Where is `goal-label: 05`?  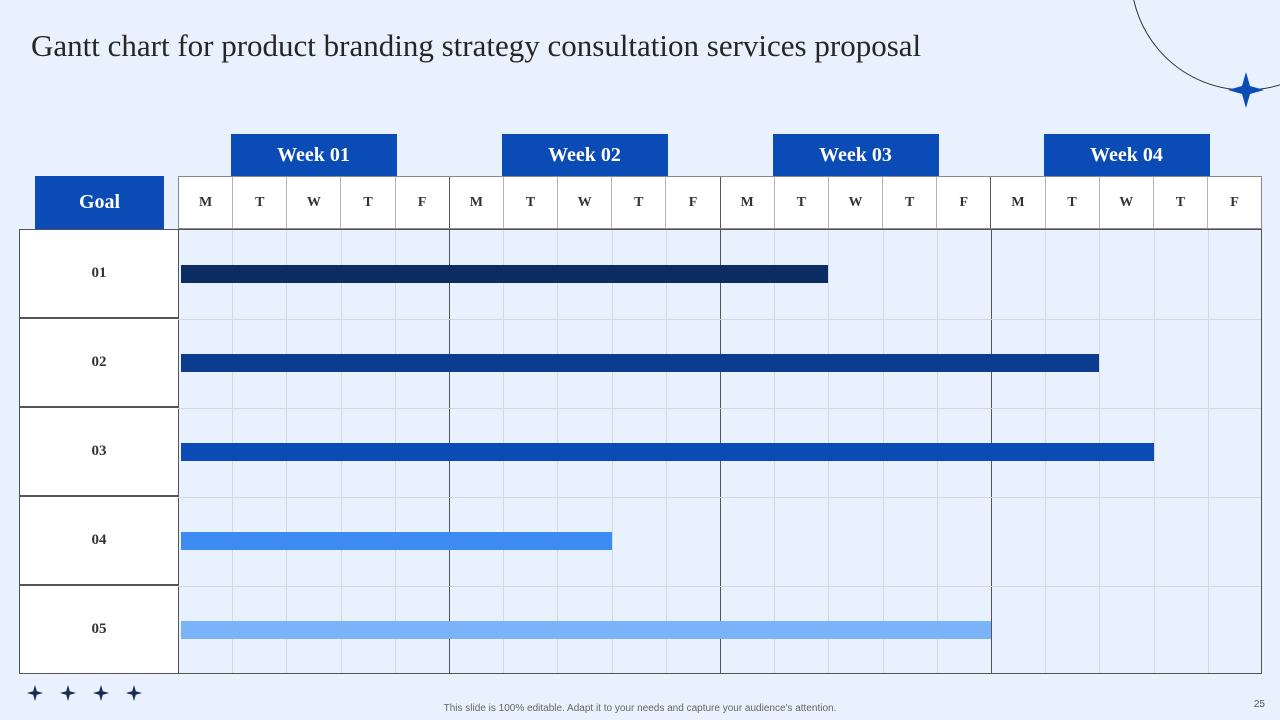 goal-label: 05 is located at coordinates (99, 629).